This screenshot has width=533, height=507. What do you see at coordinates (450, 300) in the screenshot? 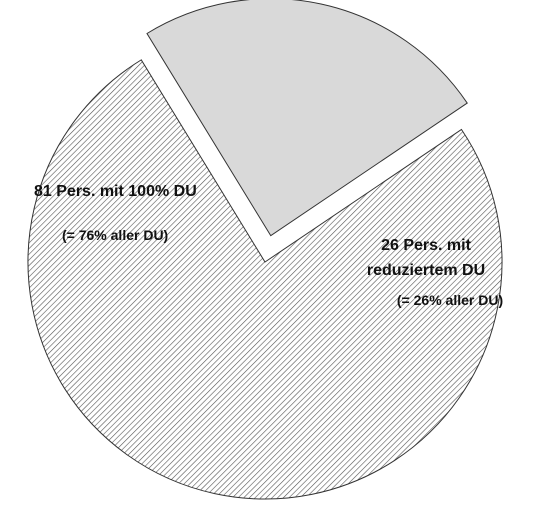
I see `slice-2-share-label: (= 26% aller DU)` at bounding box center [450, 300].